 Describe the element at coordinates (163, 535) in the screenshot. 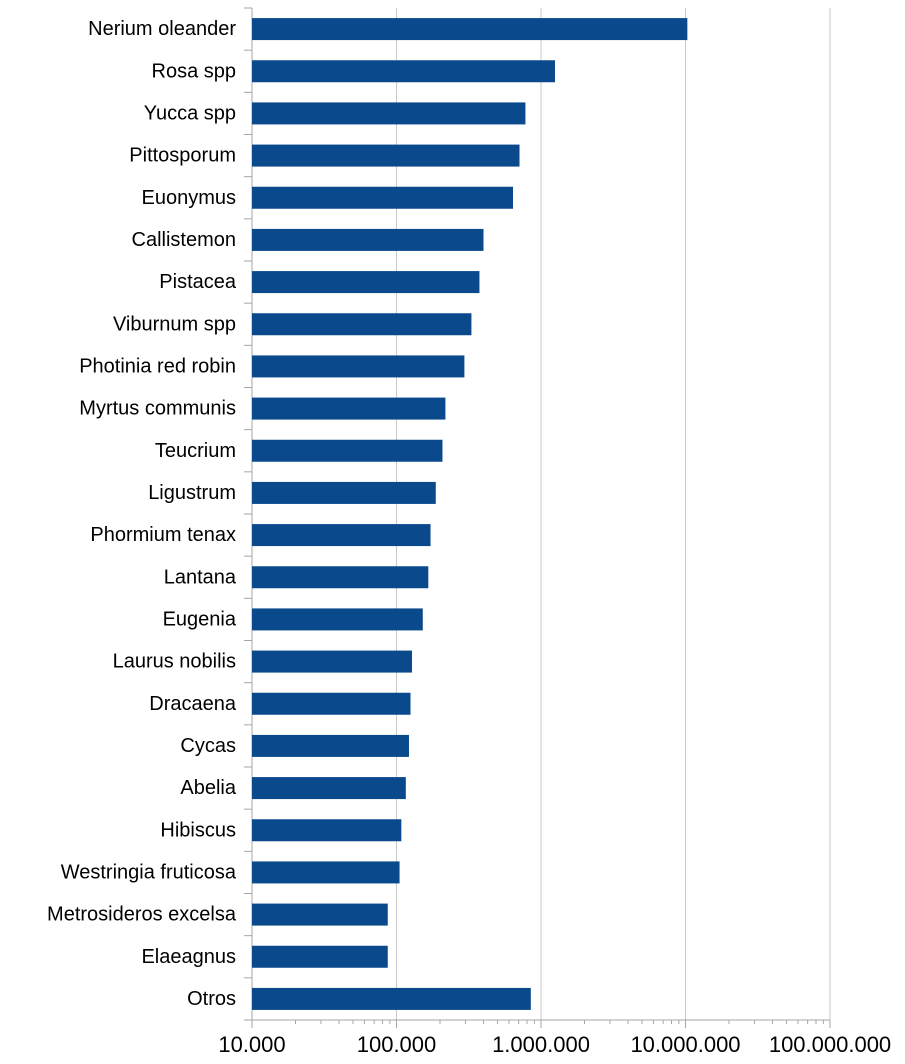

I see `category-label: Phormium tenax` at that location.